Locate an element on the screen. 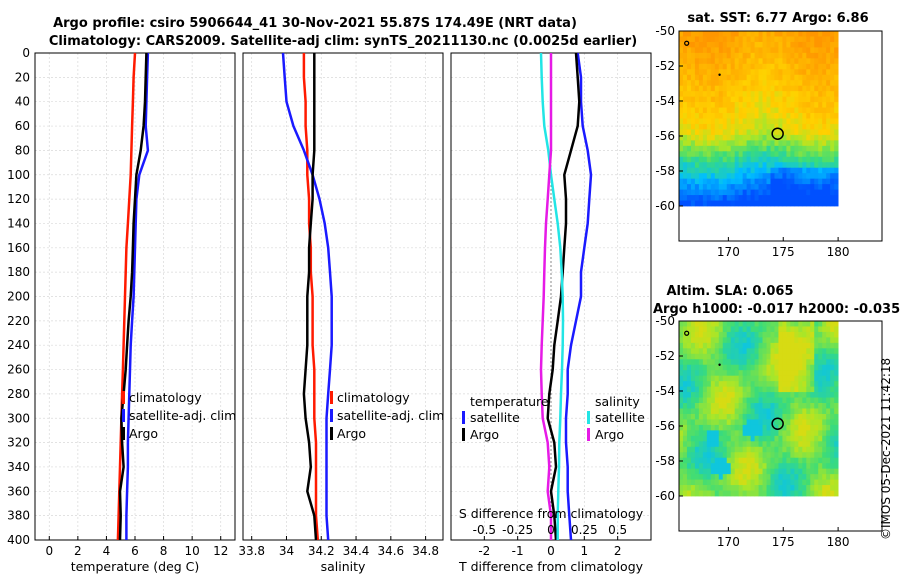 This screenshot has width=900, height=580. series-line-t-satellite is located at coordinates (578, 296).